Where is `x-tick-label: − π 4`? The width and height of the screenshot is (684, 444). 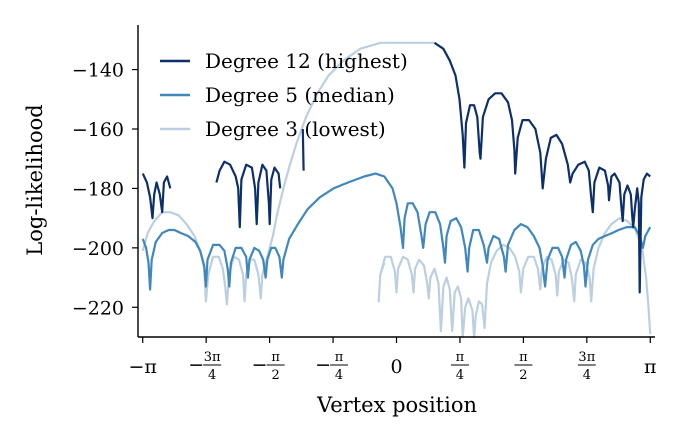 x-tick-label: − π 4 is located at coordinates (332, 366).